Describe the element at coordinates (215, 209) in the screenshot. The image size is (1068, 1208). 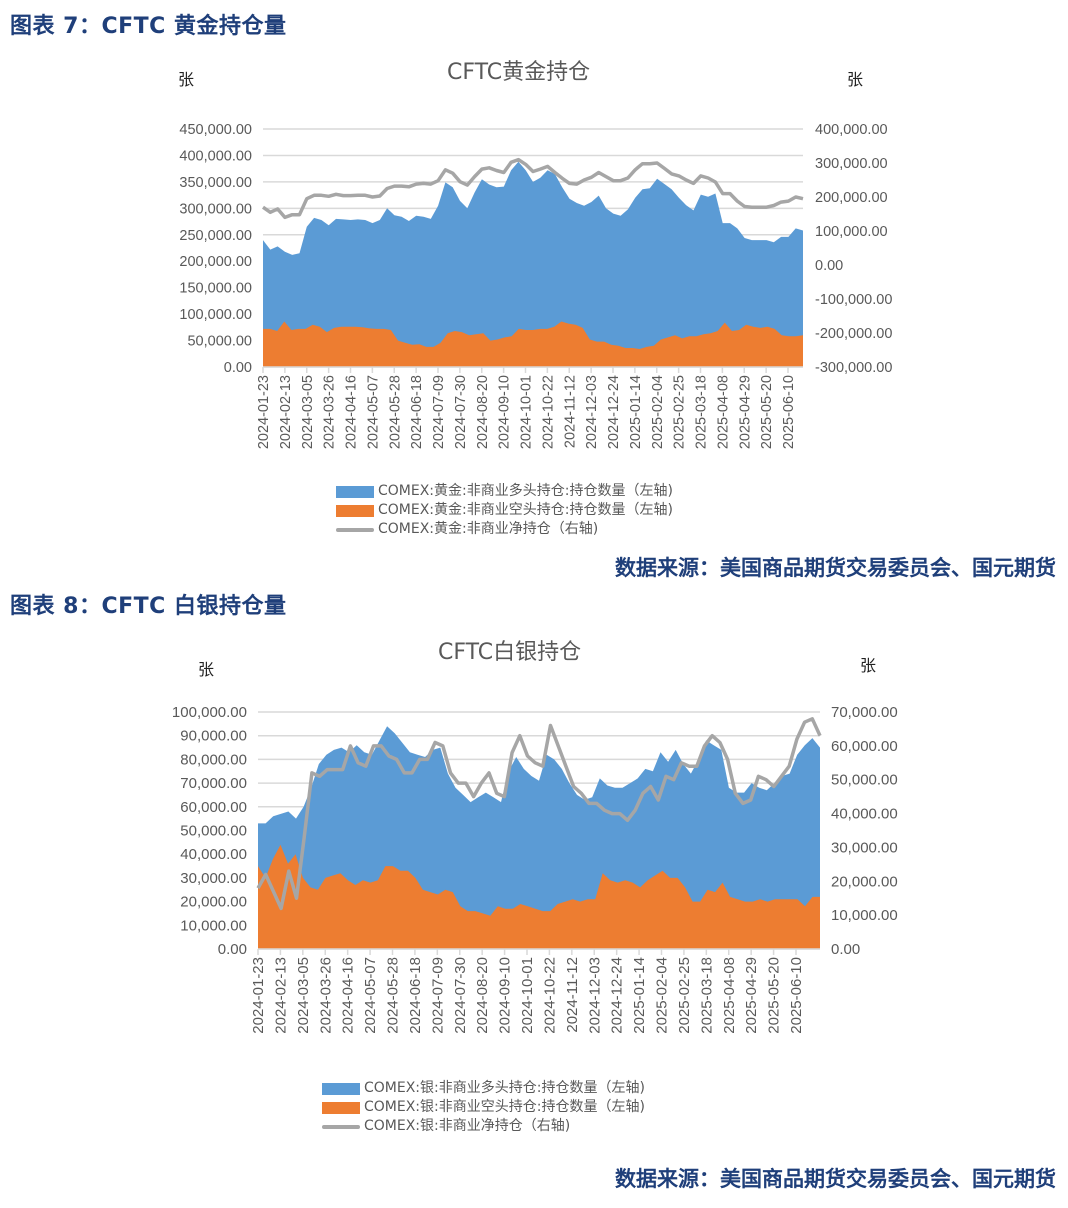
I see `left-axis-tick: 300,000.00` at that location.